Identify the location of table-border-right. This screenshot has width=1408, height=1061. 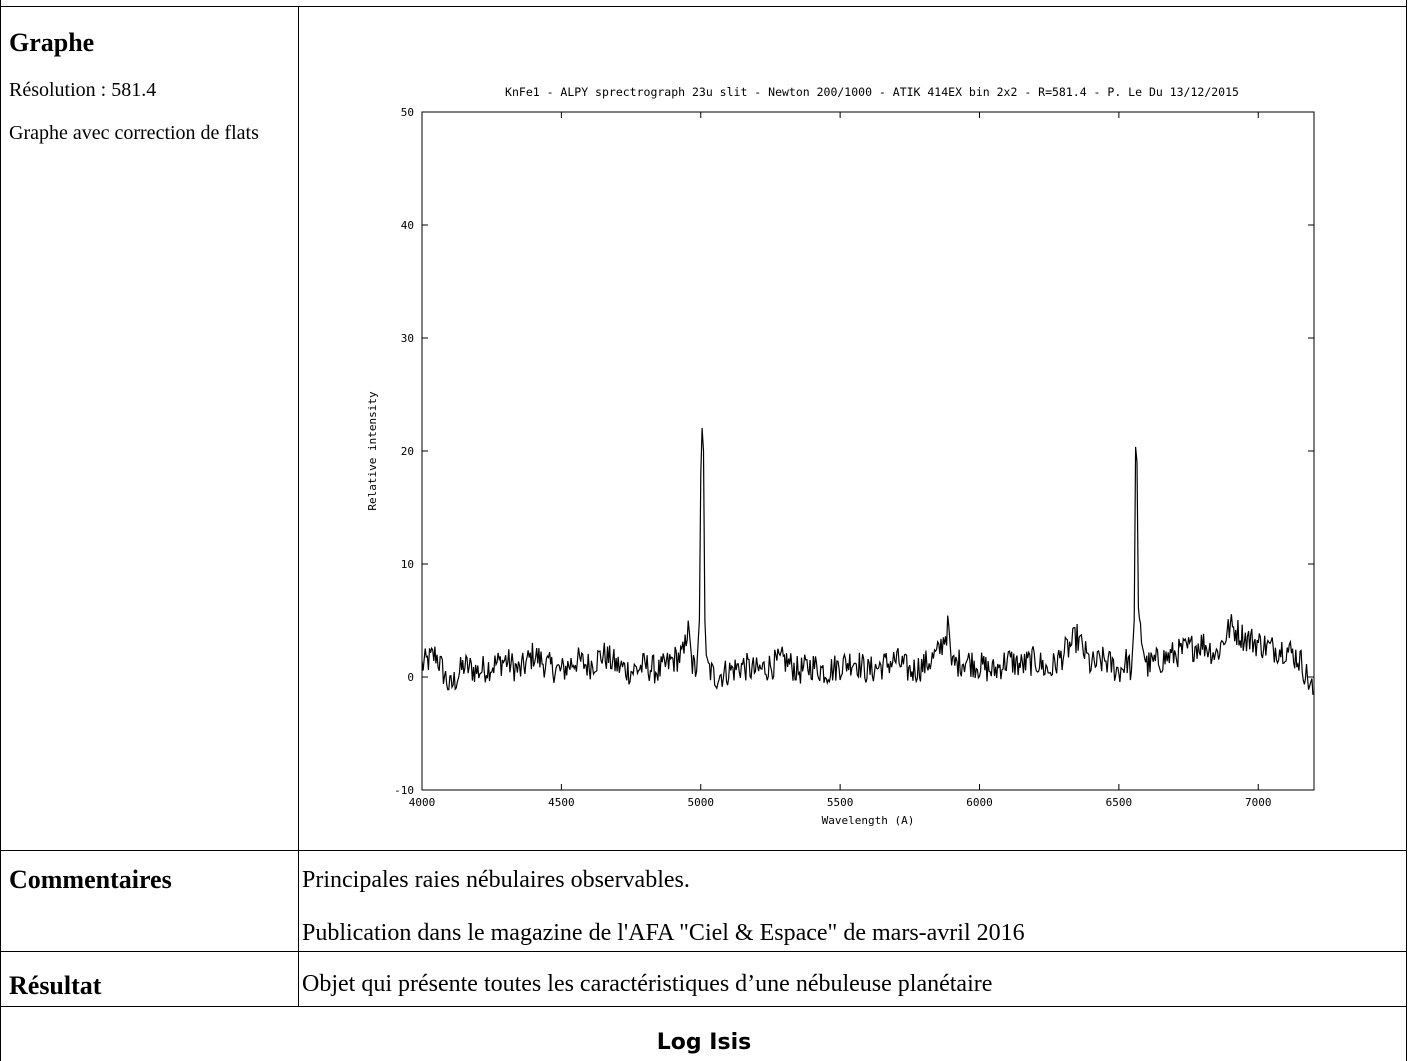
(1406, 530).